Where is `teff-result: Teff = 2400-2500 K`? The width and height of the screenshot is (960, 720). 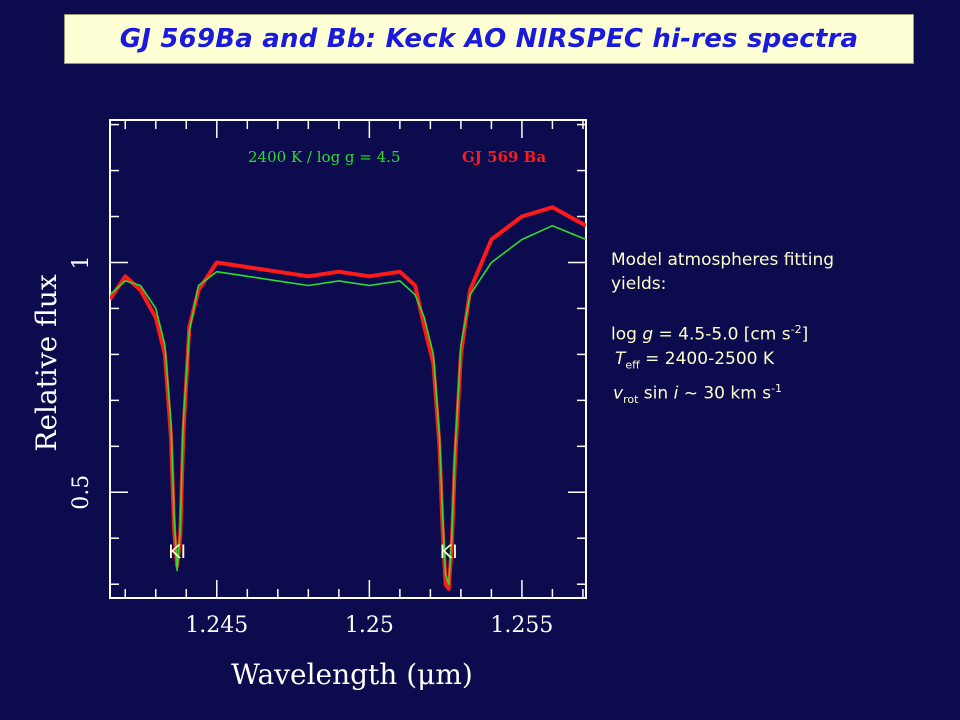 teff-result: Teff = 2400-2500 K is located at coordinates (695, 360).